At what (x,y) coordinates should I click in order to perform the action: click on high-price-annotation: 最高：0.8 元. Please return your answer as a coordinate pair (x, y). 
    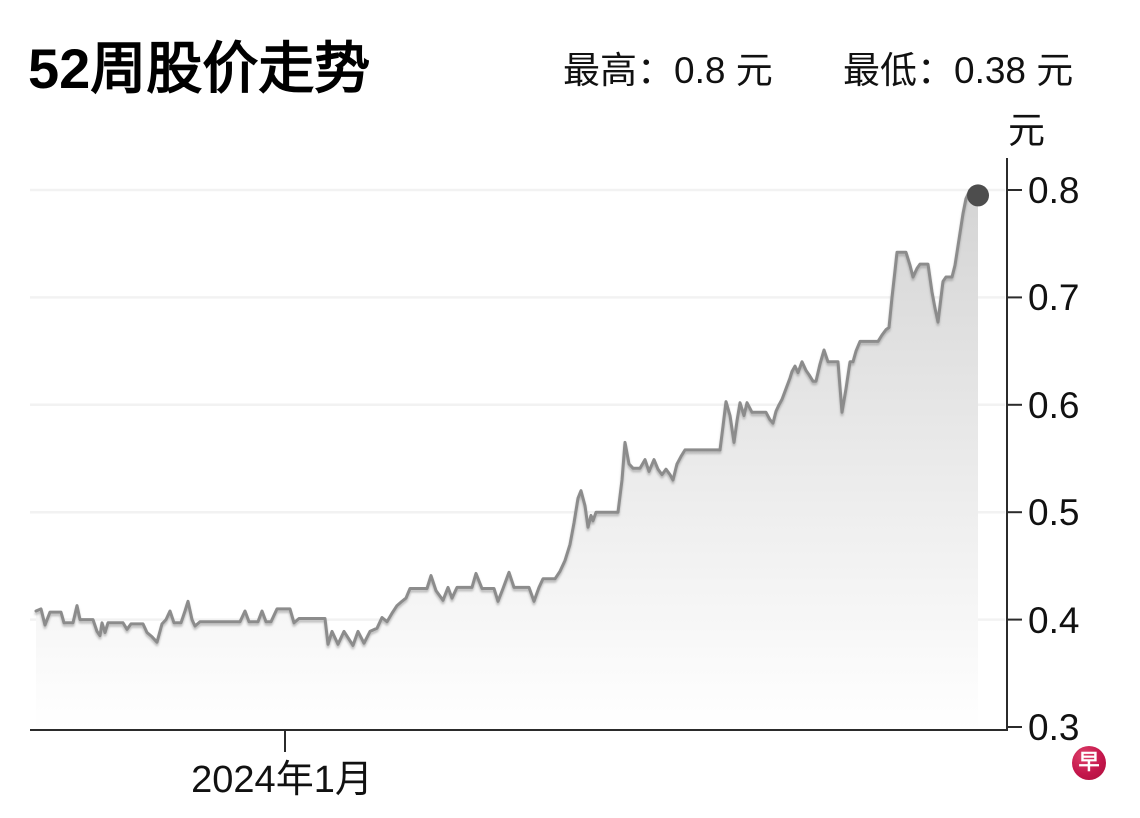
    Looking at the image, I should click on (668, 70).